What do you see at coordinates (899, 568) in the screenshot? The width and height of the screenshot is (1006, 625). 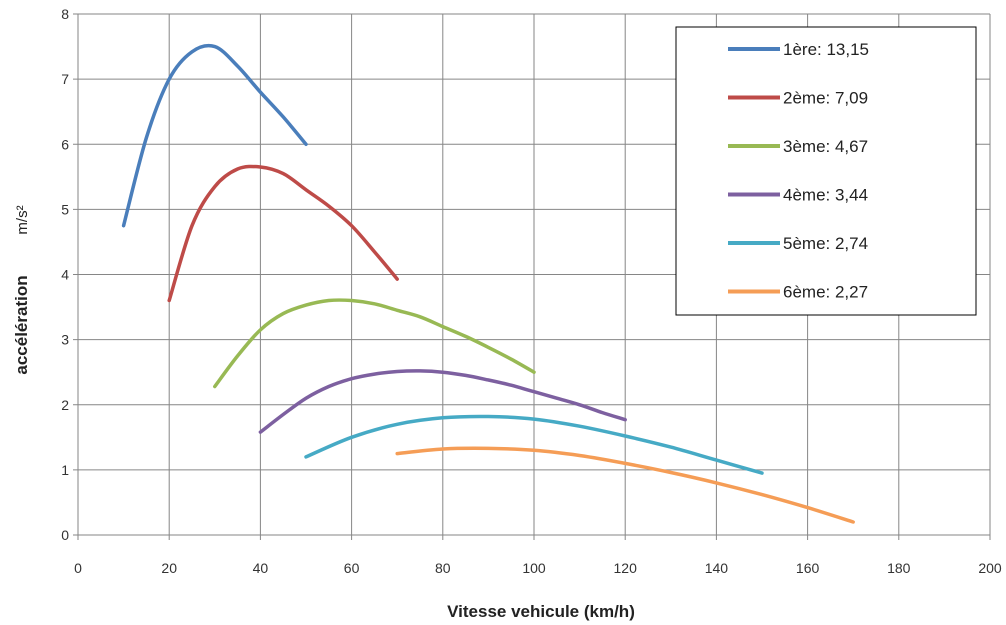 I see `x-tick-label: 180` at bounding box center [899, 568].